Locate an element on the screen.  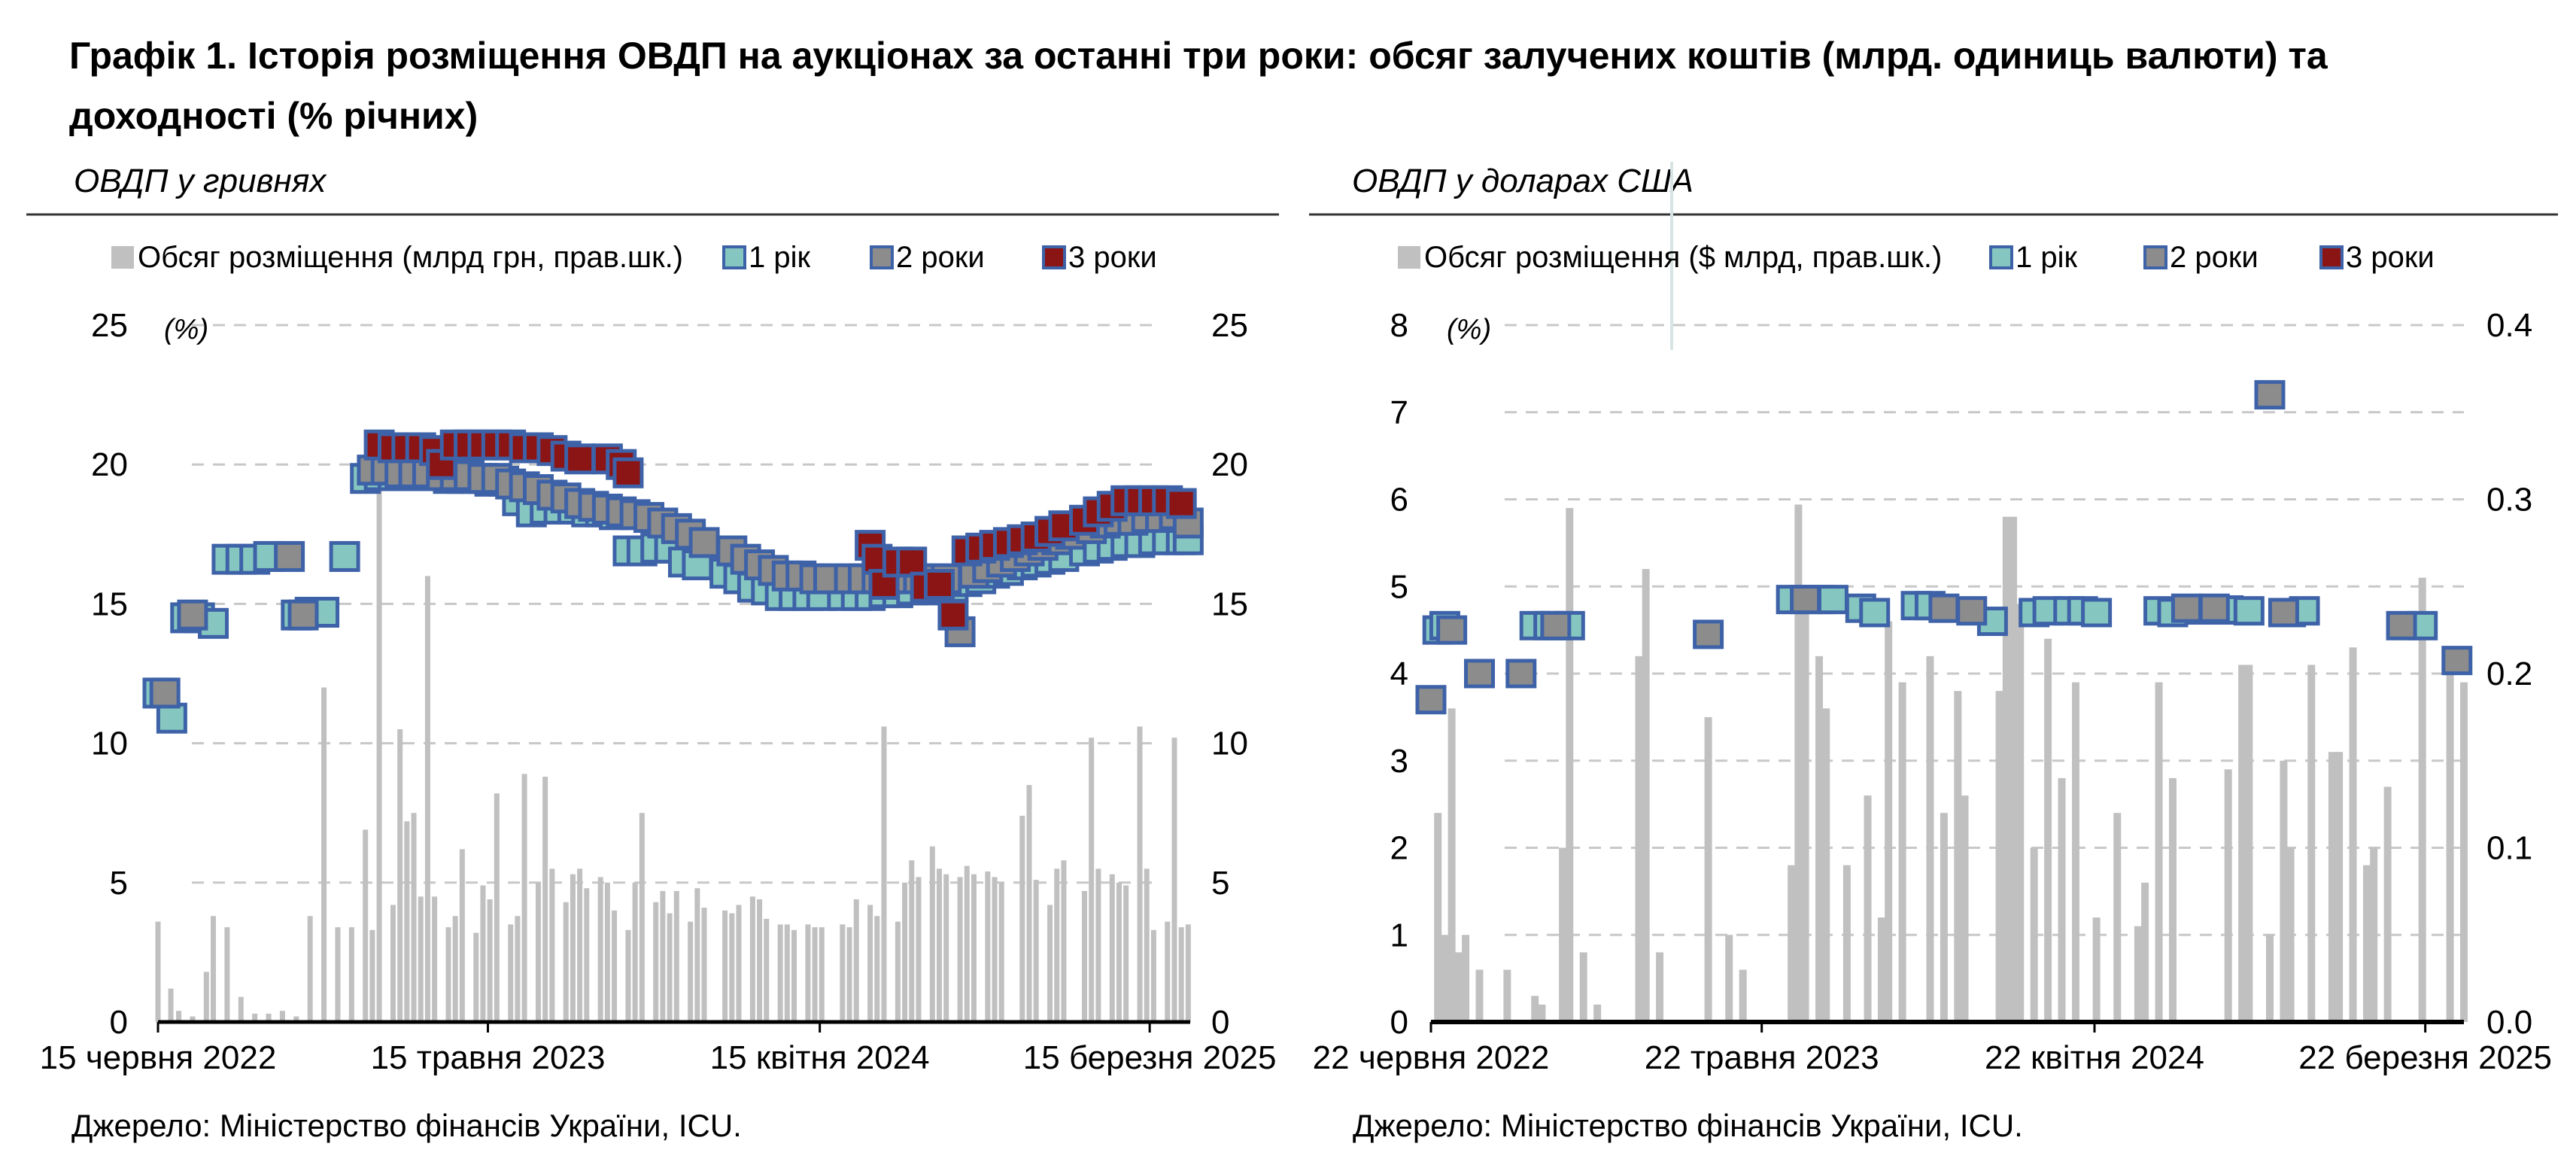
legend-swatch-2y is located at coordinates (2155, 257).